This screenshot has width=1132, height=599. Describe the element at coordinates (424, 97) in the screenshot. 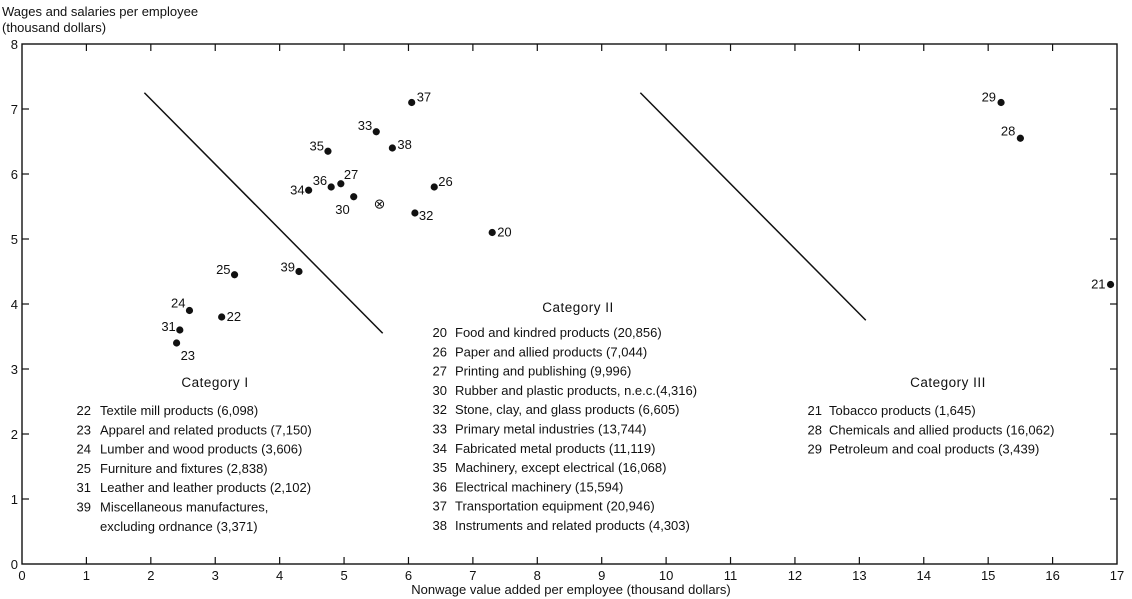

I see `point-label: 37` at that location.